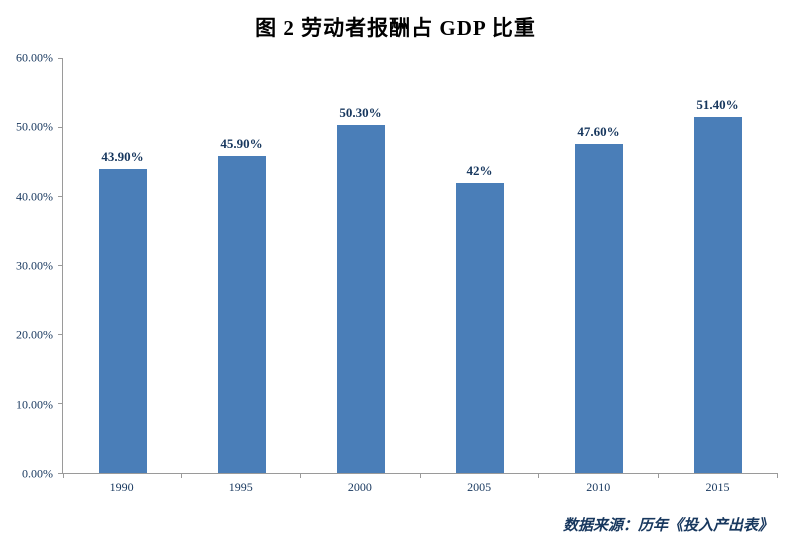 The width and height of the screenshot is (797, 543). What do you see at coordinates (359, 487) in the screenshot?
I see `x-axis-label-2000: 2000` at bounding box center [359, 487].